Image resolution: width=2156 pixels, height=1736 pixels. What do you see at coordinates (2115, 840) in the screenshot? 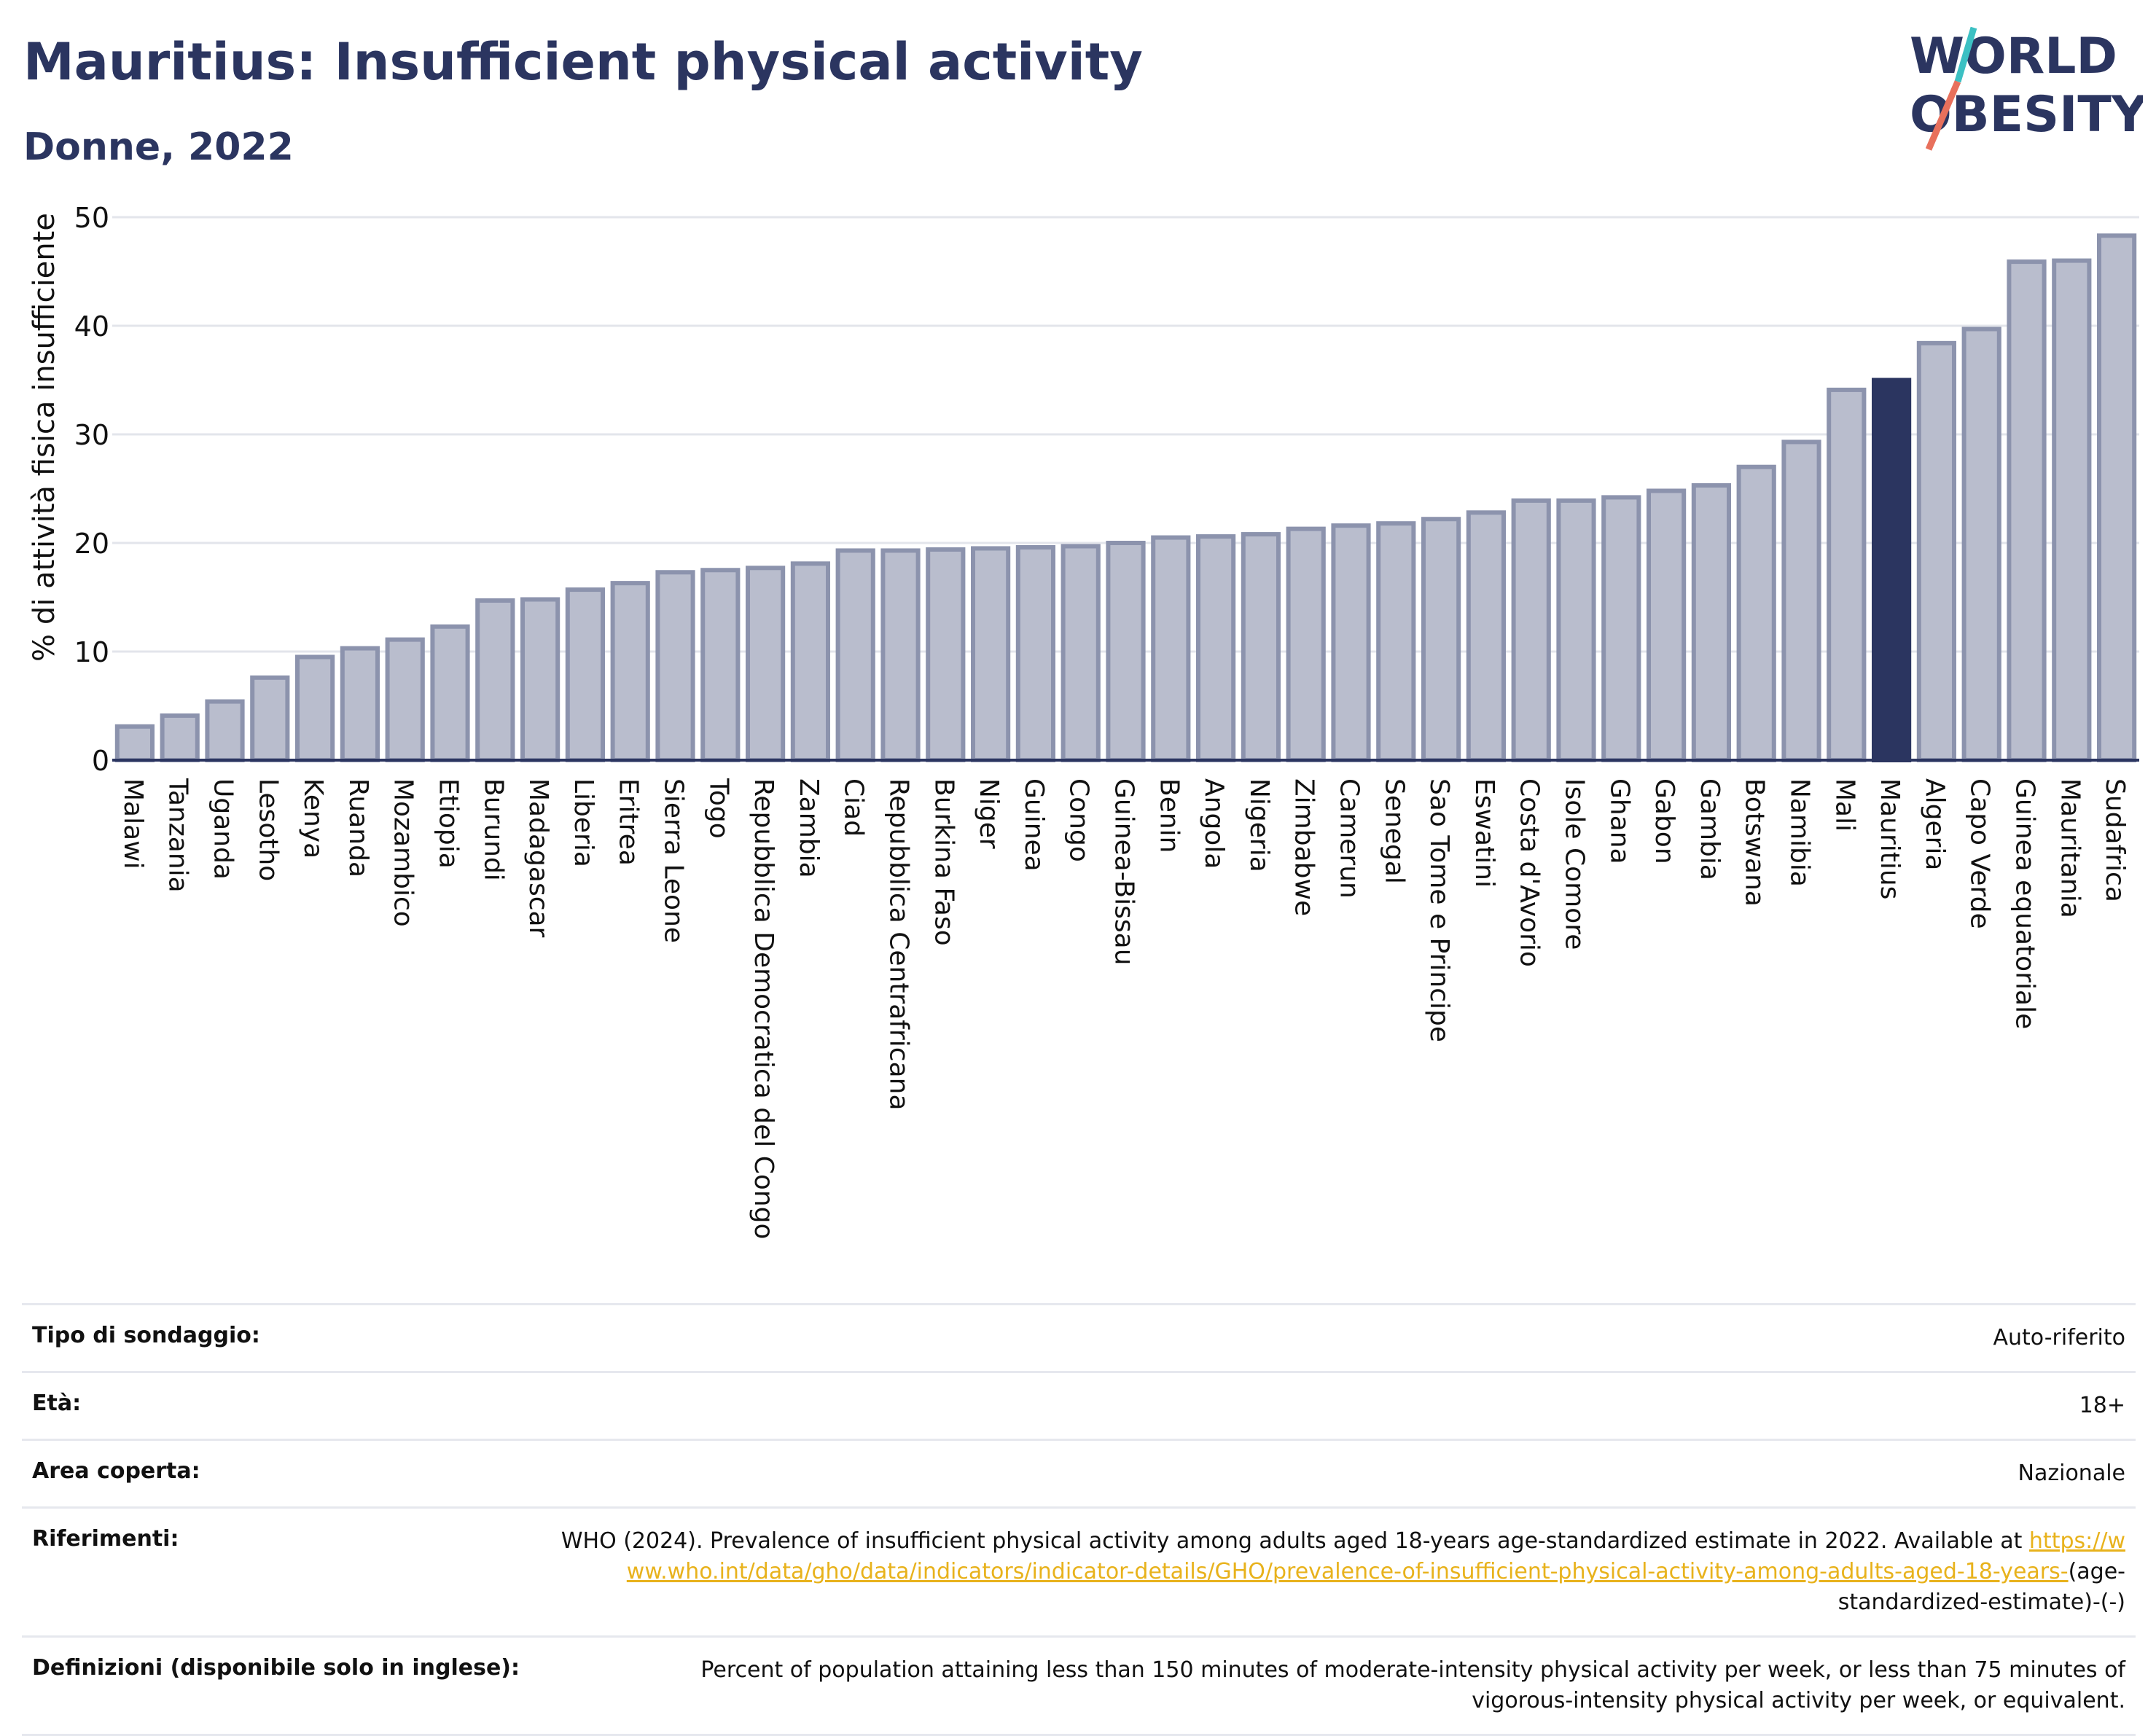
I see `x-tick-label: Sudafrica` at bounding box center [2115, 840].